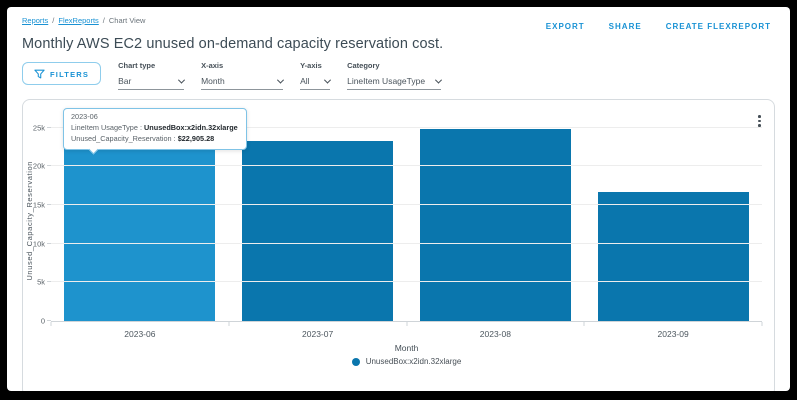 The image size is (797, 400). What do you see at coordinates (565, 26) in the screenshot?
I see `export-button: EXPORT` at bounding box center [565, 26].